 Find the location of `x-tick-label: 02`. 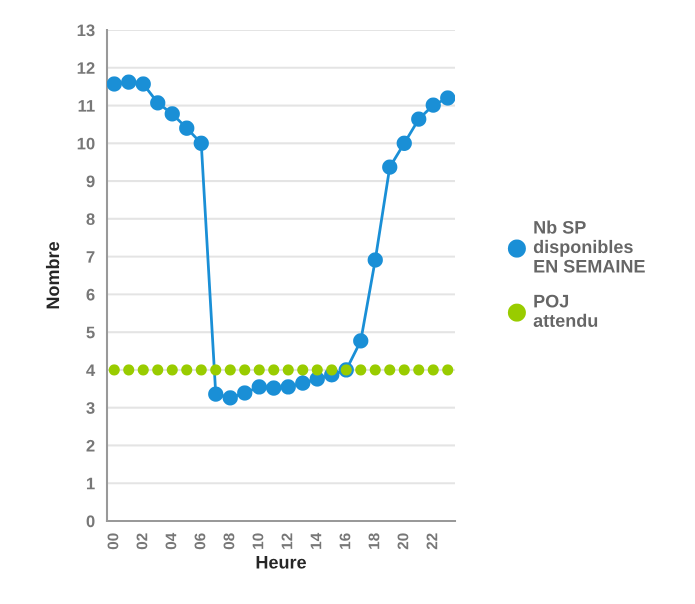

x-tick-label: 02 is located at coordinates (142, 541).